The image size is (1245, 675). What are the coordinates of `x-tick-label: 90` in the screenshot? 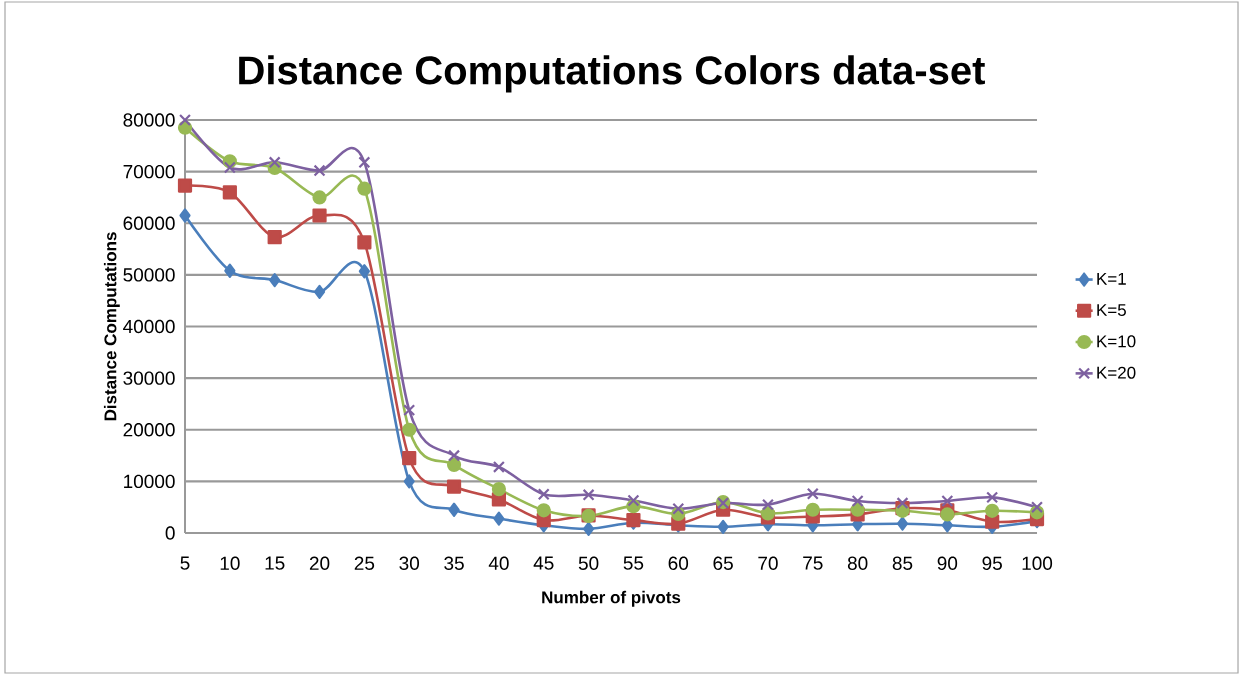 It's located at (947, 563).